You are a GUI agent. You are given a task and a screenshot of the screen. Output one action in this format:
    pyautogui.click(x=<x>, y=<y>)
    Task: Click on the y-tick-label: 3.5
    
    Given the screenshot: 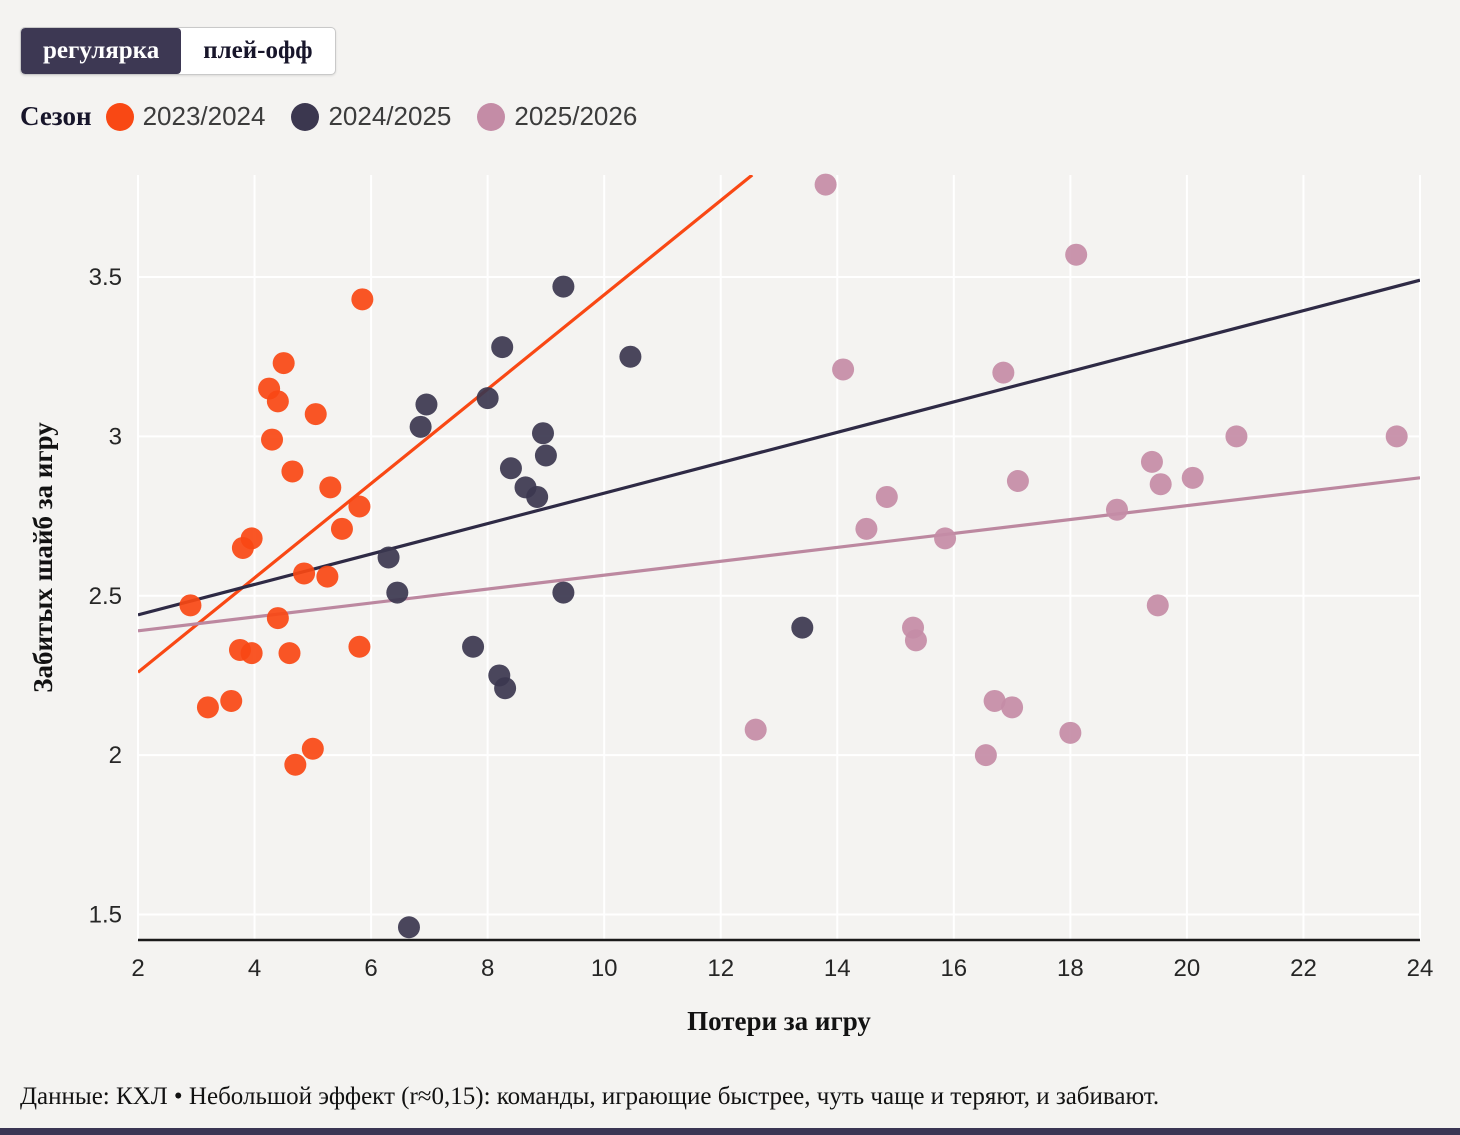 What is the action you would take?
    pyautogui.click(x=105, y=277)
    